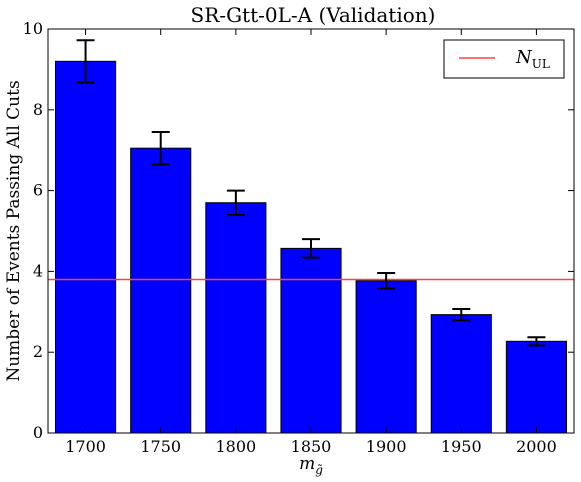 This screenshot has width=581, height=482. What do you see at coordinates (14, 230) in the screenshot?
I see `y-axis-label: Number of Events Passing All Cuts` at bounding box center [14, 230].